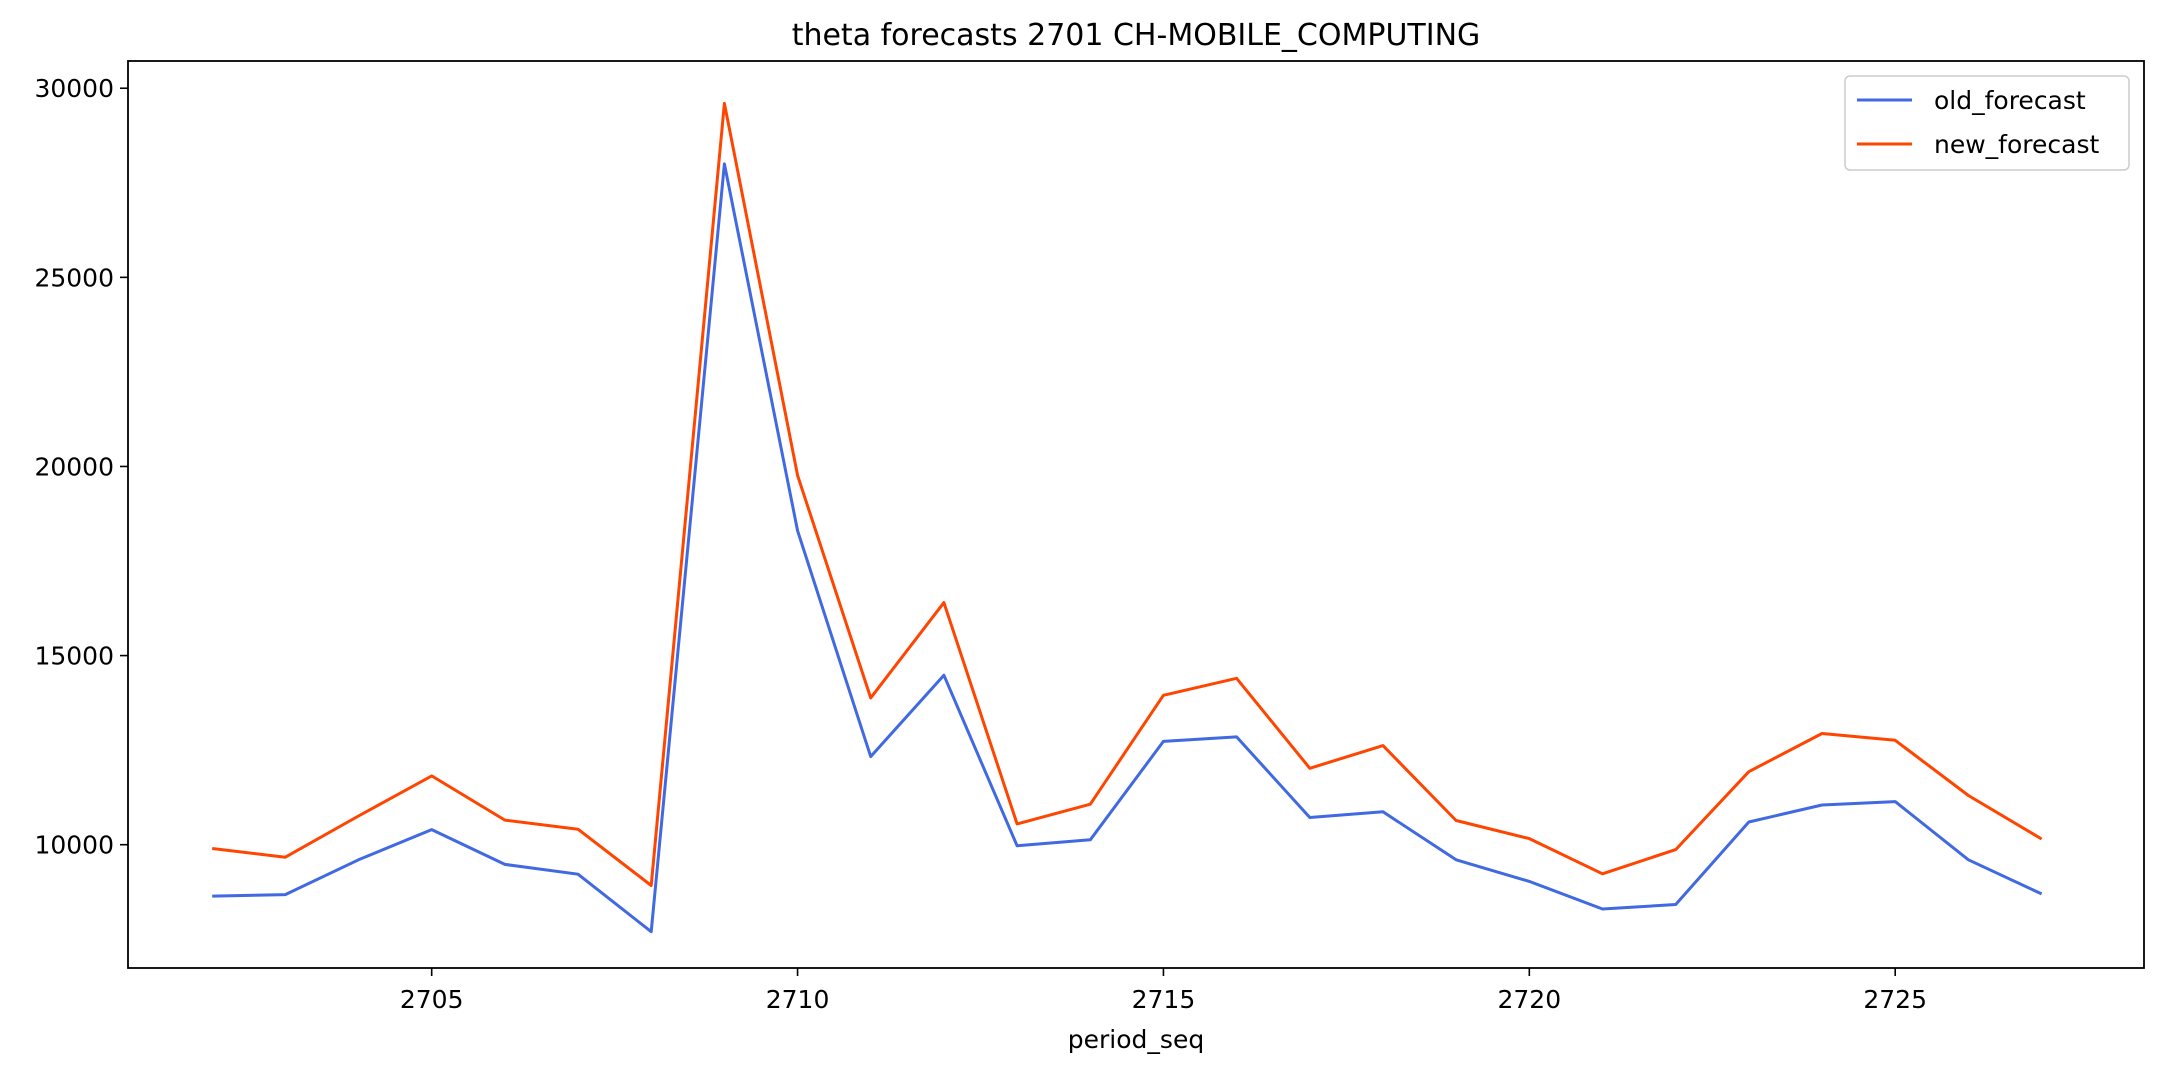 This screenshot has width=2162, height=1076. Describe the element at coordinates (74, 656) in the screenshot. I see `y-tick-label: 15000` at that location.